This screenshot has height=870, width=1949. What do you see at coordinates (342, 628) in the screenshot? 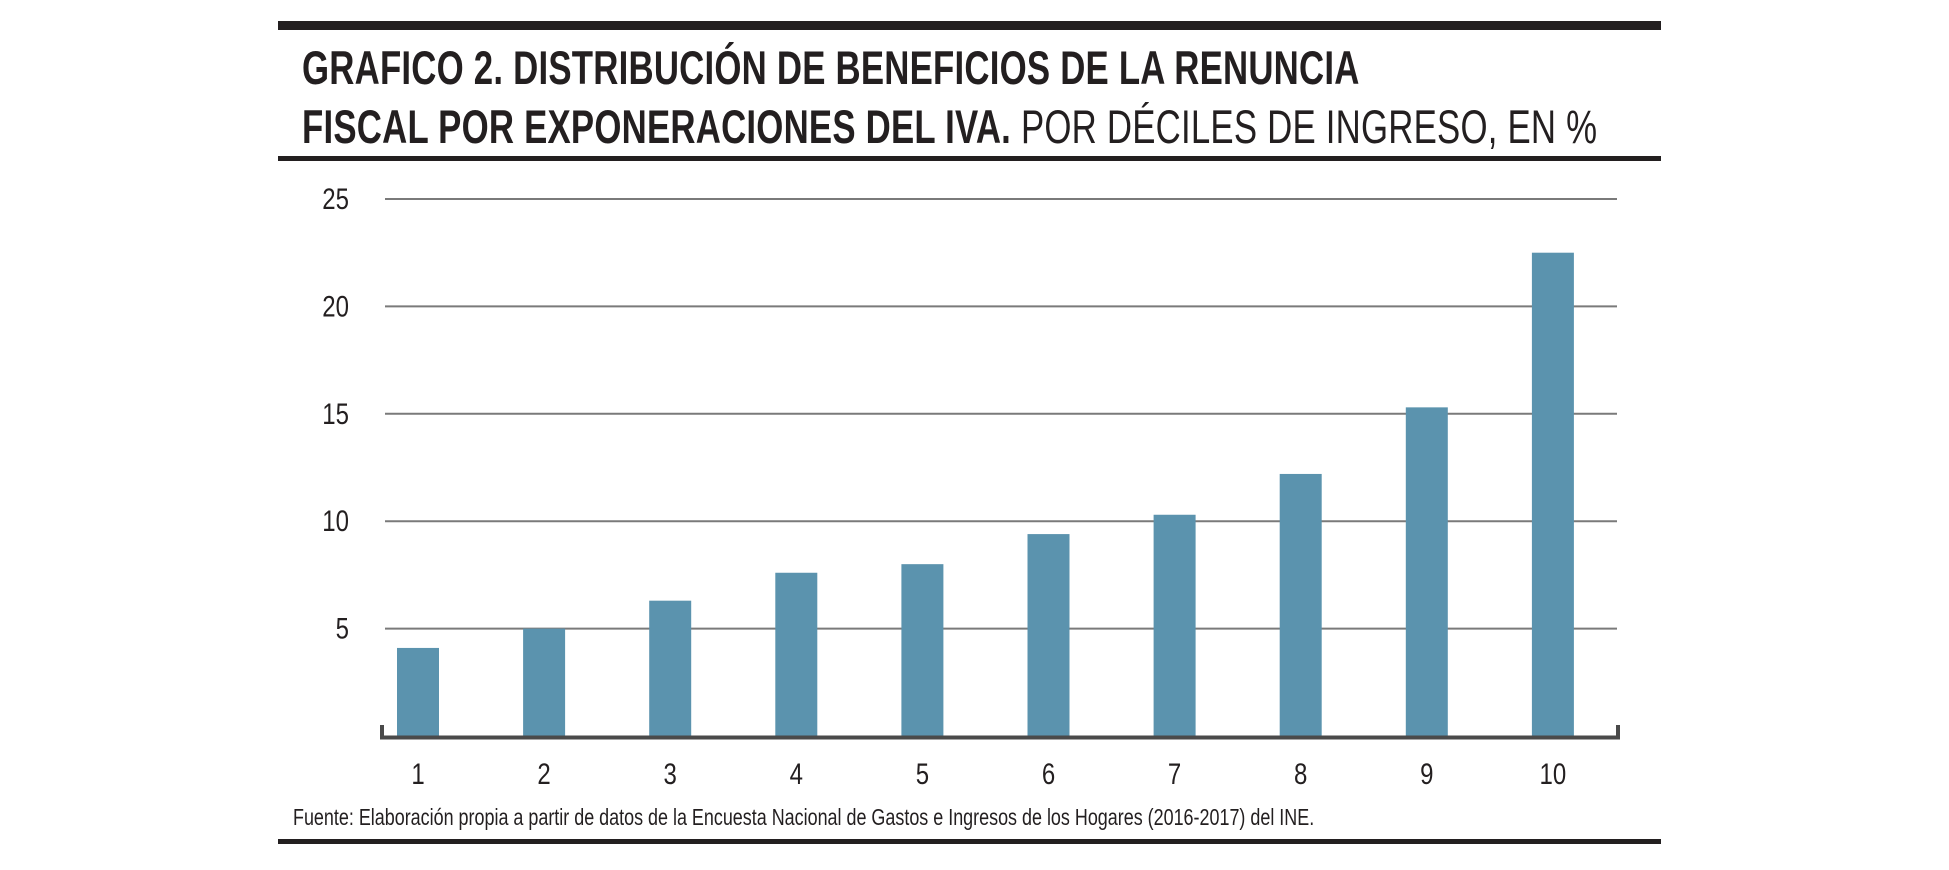
I see `y-tick-label-5: 5` at bounding box center [342, 628].